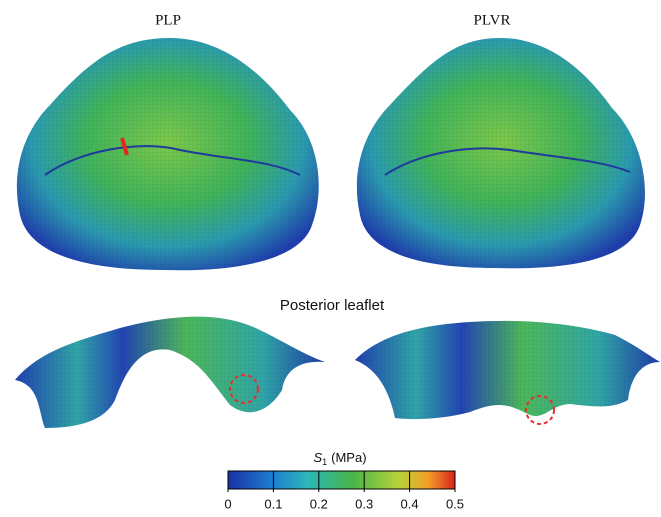  I want to click on tick-label: 0.2, so click(319, 503).